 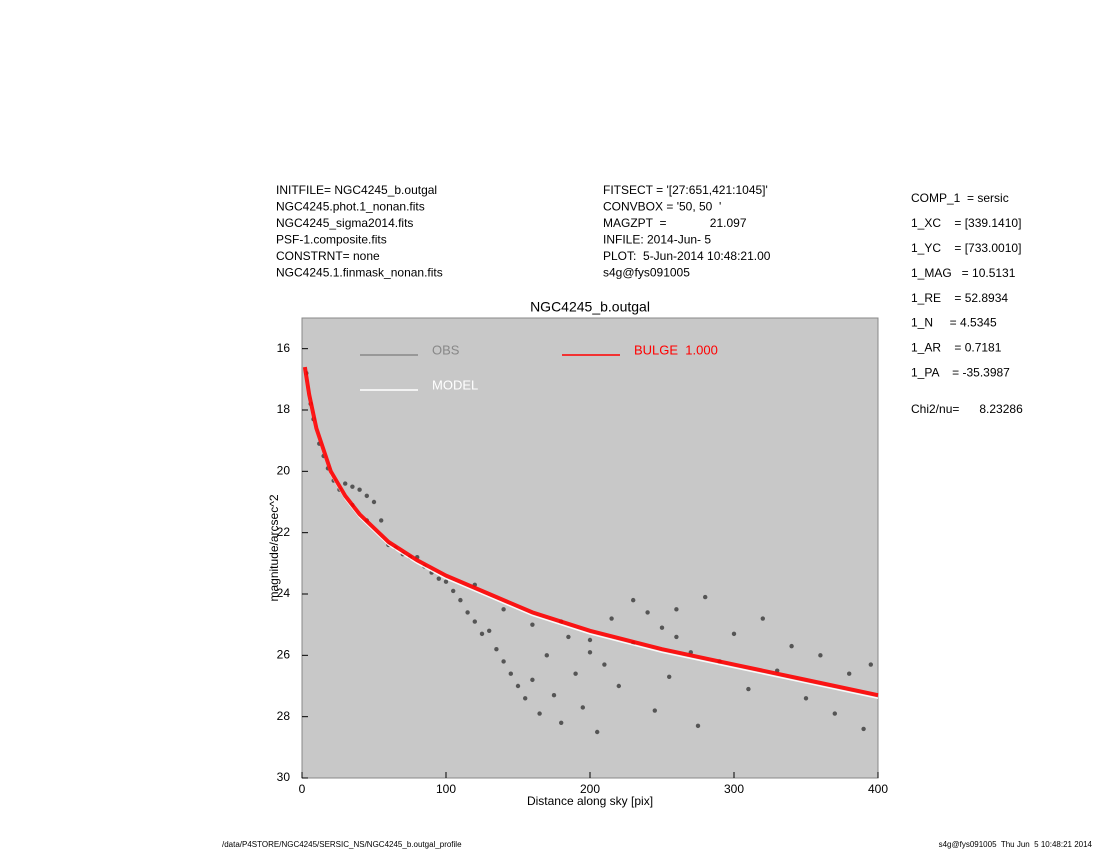 What do you see at coordinates (455, 384) in the screenshot?
I see `legend-label: MODEL` at bounding box center [455, 384].